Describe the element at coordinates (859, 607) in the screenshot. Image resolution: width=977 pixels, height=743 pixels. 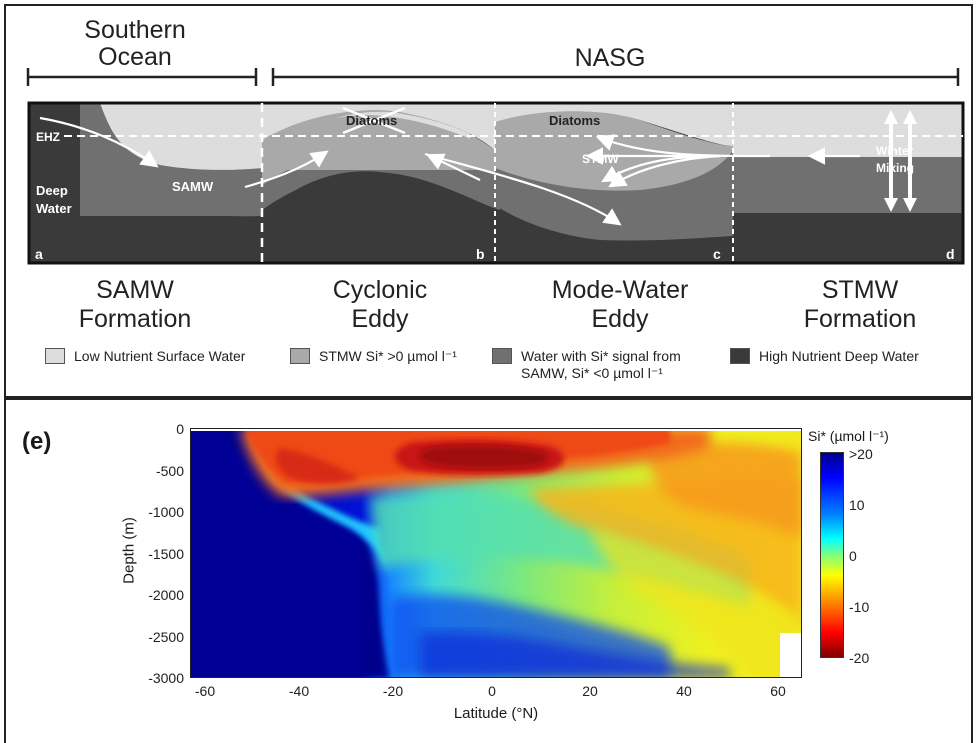
I see `colorbar-tick-neg10: -10` at that location.